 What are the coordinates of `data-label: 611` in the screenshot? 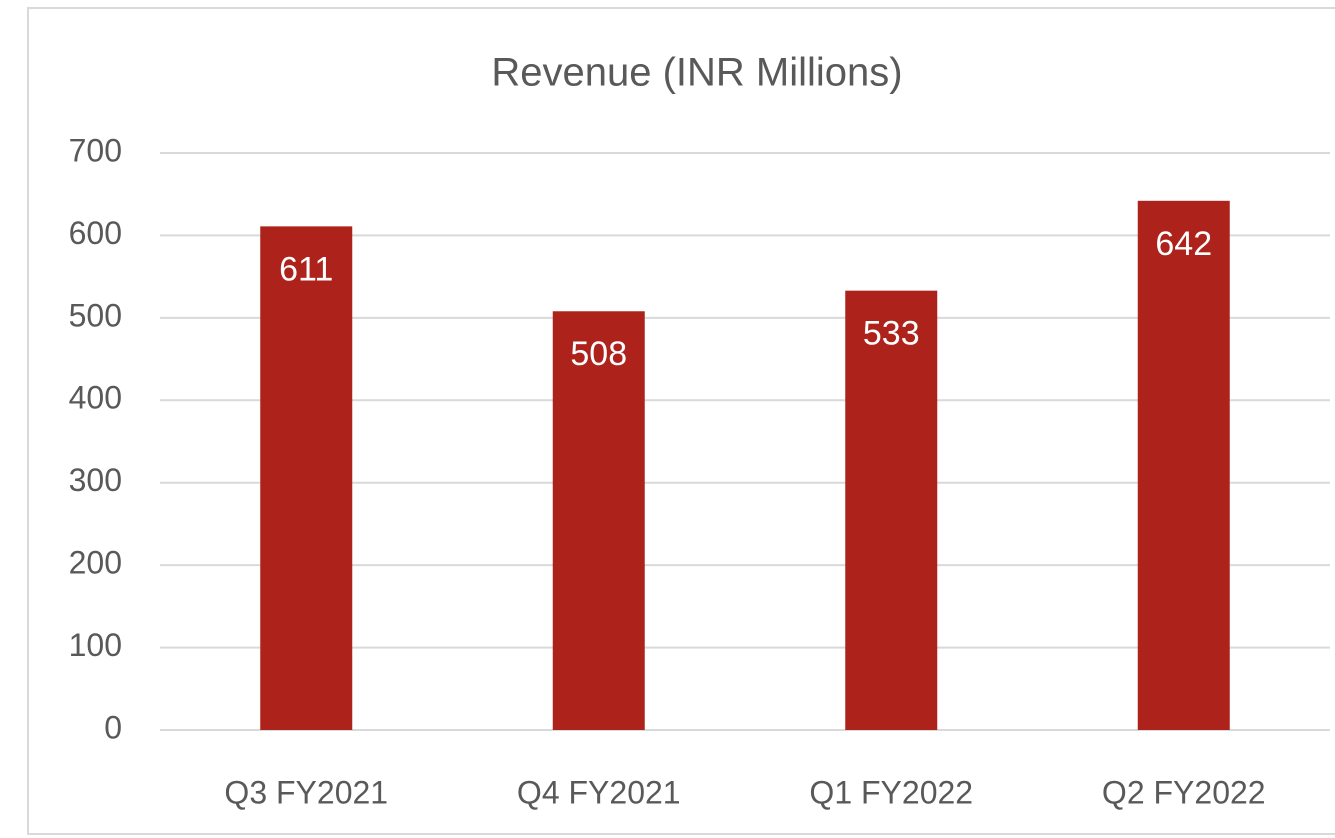 It's located at (306, 269).